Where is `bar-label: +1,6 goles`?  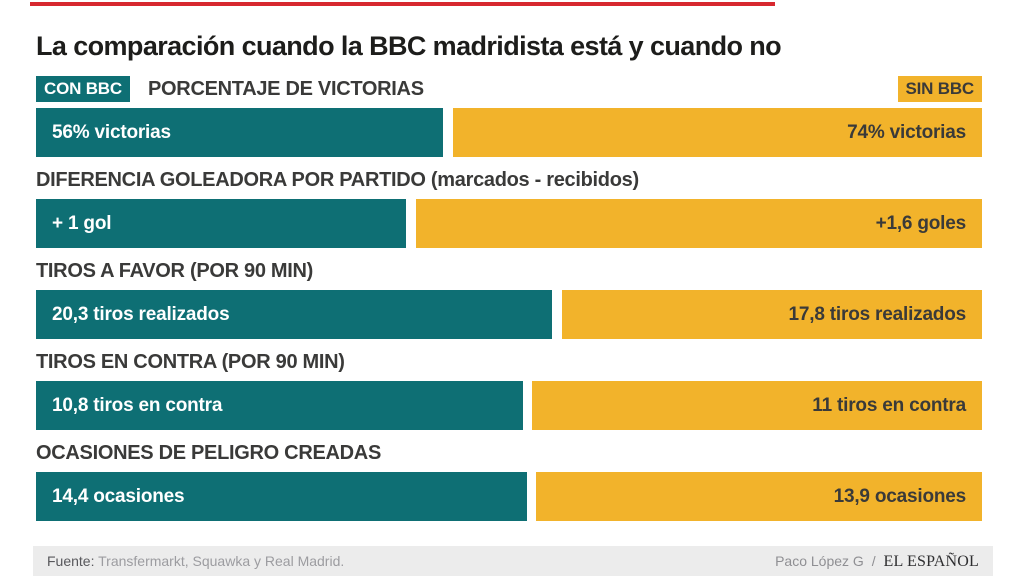
bar-label: +1,6 goles is located at coordinates (921, 223).